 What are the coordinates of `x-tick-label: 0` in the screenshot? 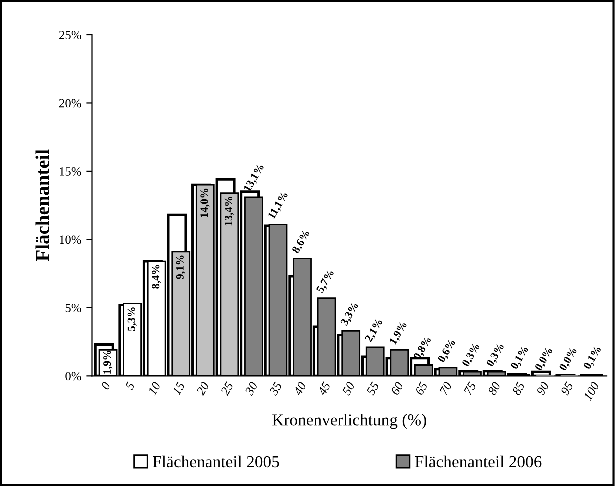 It's located at (106, 385).